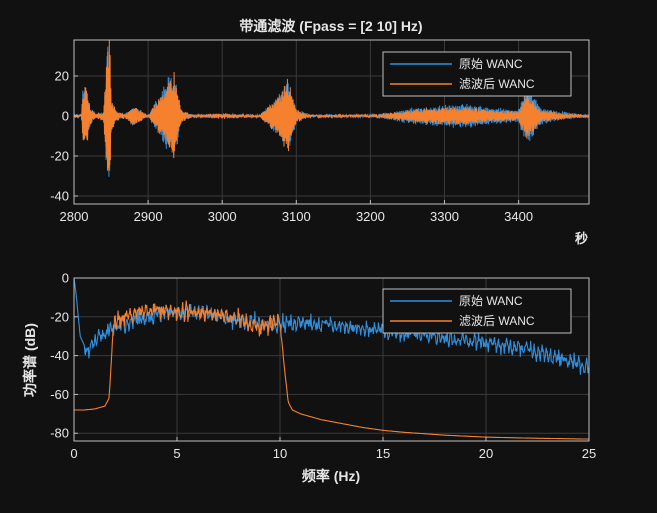  I want to click on top-xtick-label: 3200, so click(370, 216).